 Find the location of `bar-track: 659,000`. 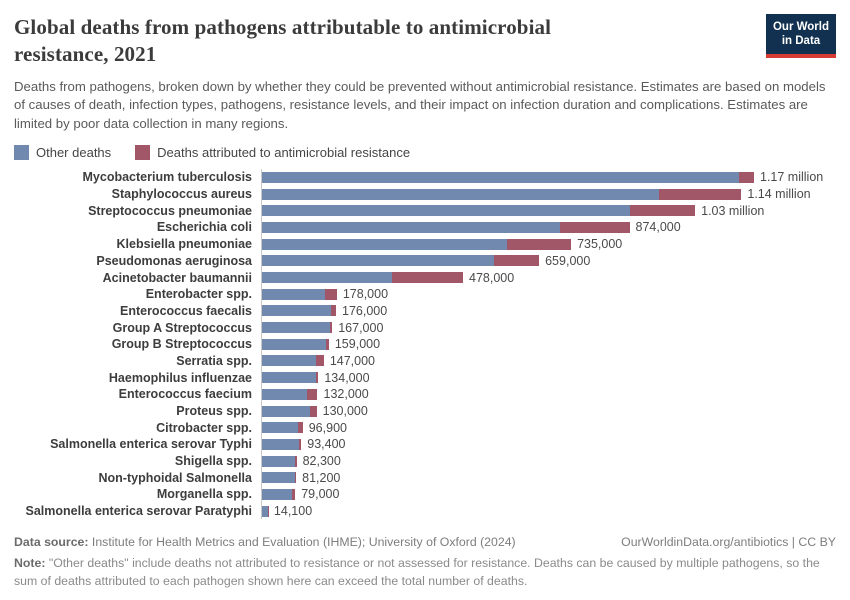

bar-track: 659,000 is located at coordinates (548, 261).